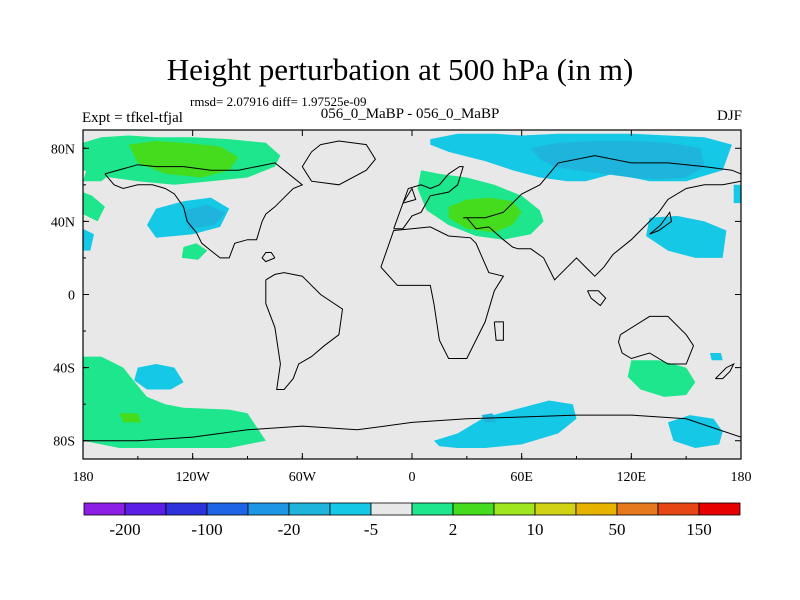 The height and width of the screenshot is (600, 800). Describe the element at coordinates (412, 477) in the screenshot. I see `x-tick-label: 0` at that location.